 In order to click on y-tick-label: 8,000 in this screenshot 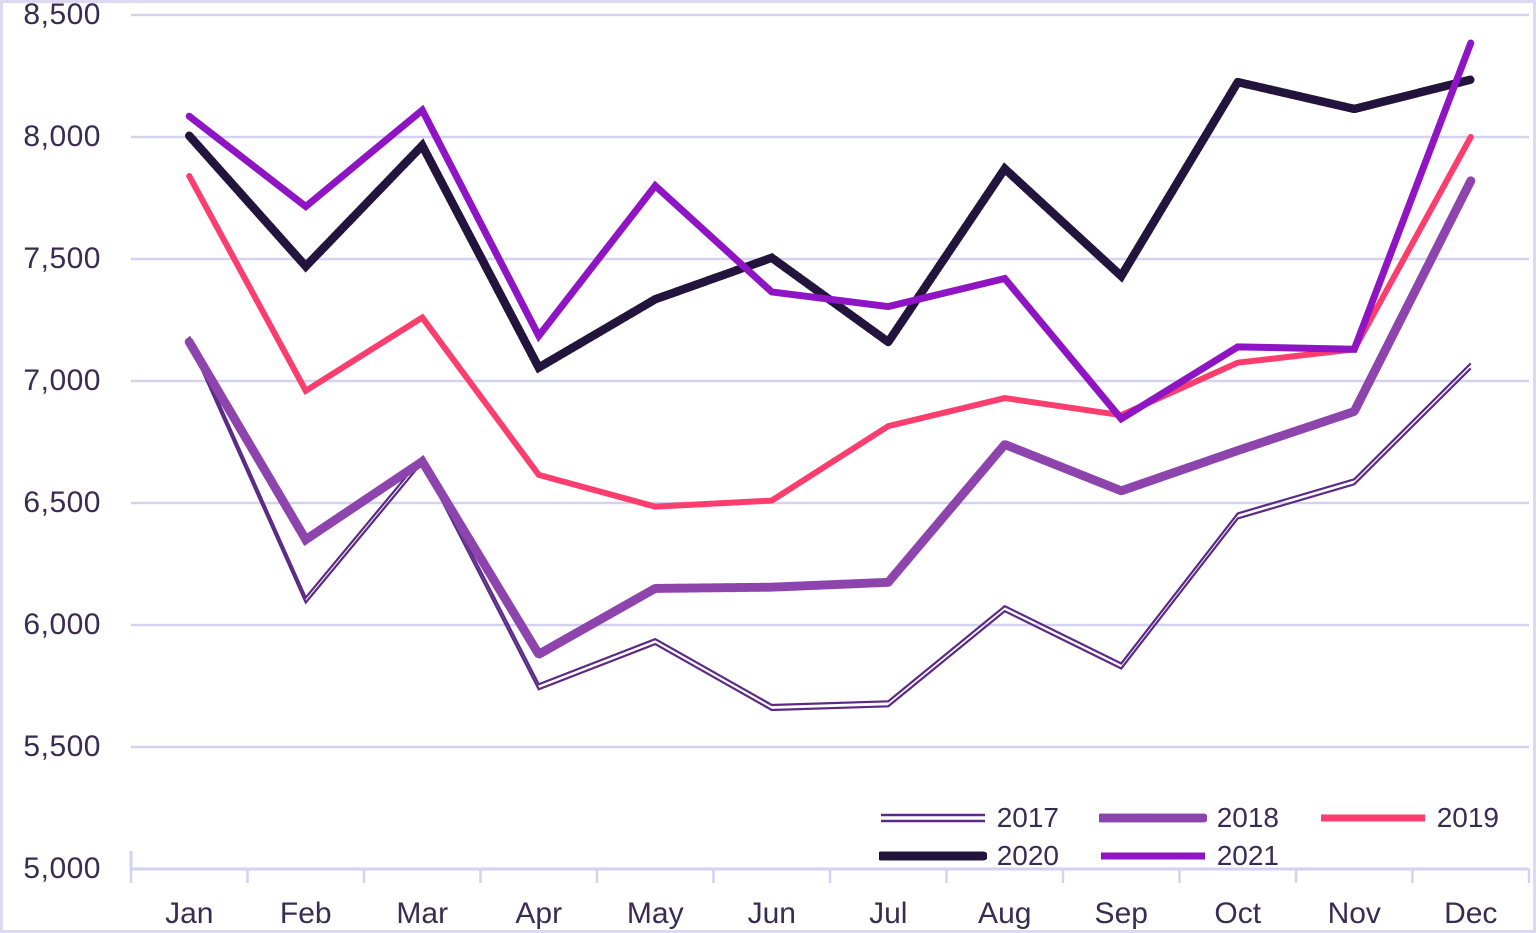, I will do `click(62, 136)`.